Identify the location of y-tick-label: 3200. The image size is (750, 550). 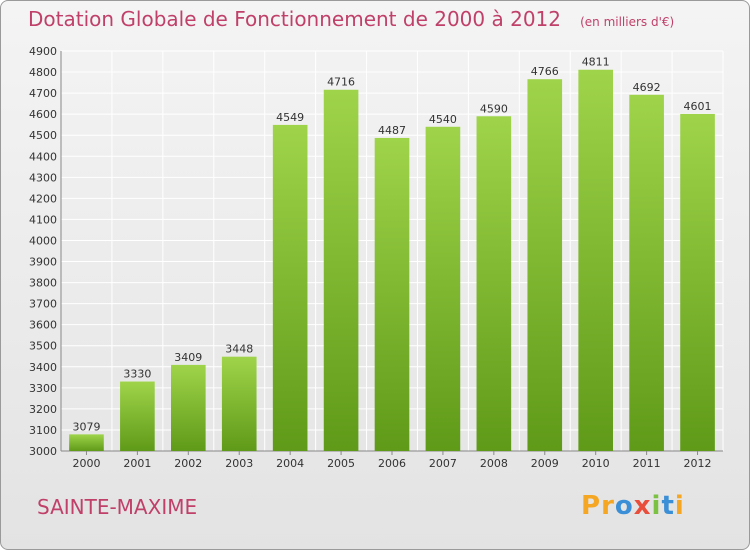
(43, 409).